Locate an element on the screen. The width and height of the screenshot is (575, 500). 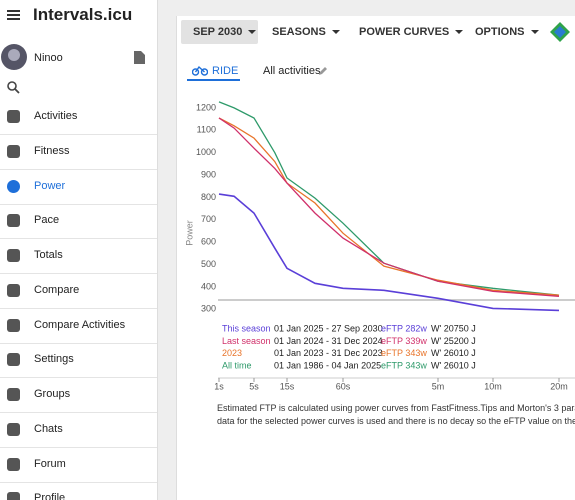
nav-label: Compare is located at coordinates (57, 290).